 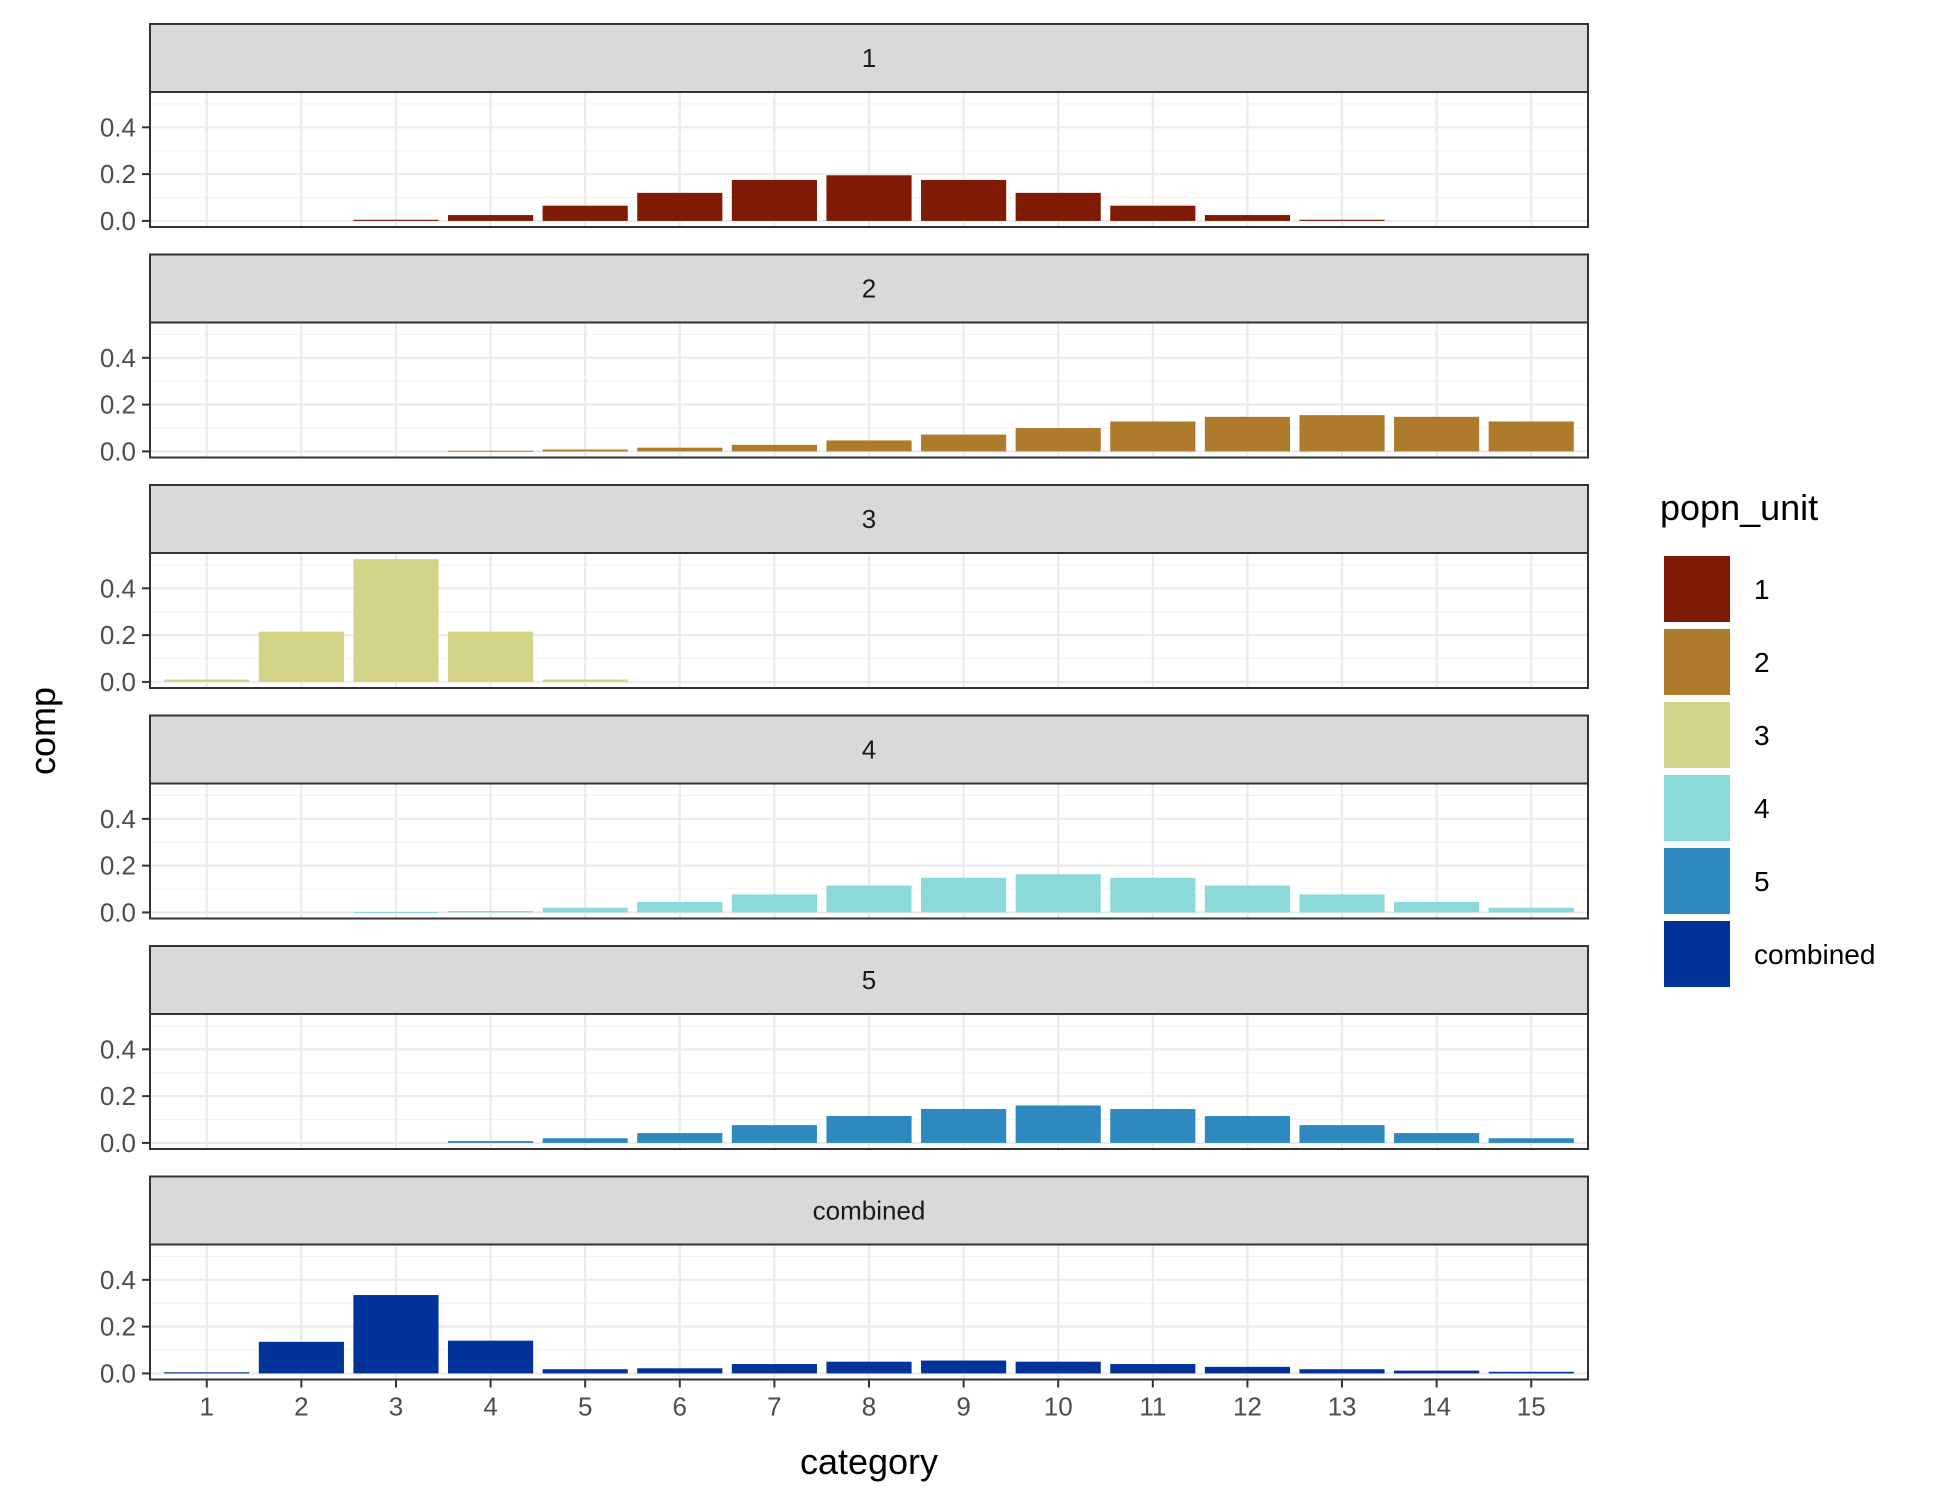 What do you see at coordinates (869, 1211) in the screenshot?
I see `facet-strip-label: combined` at bounding box center [869, 1211].